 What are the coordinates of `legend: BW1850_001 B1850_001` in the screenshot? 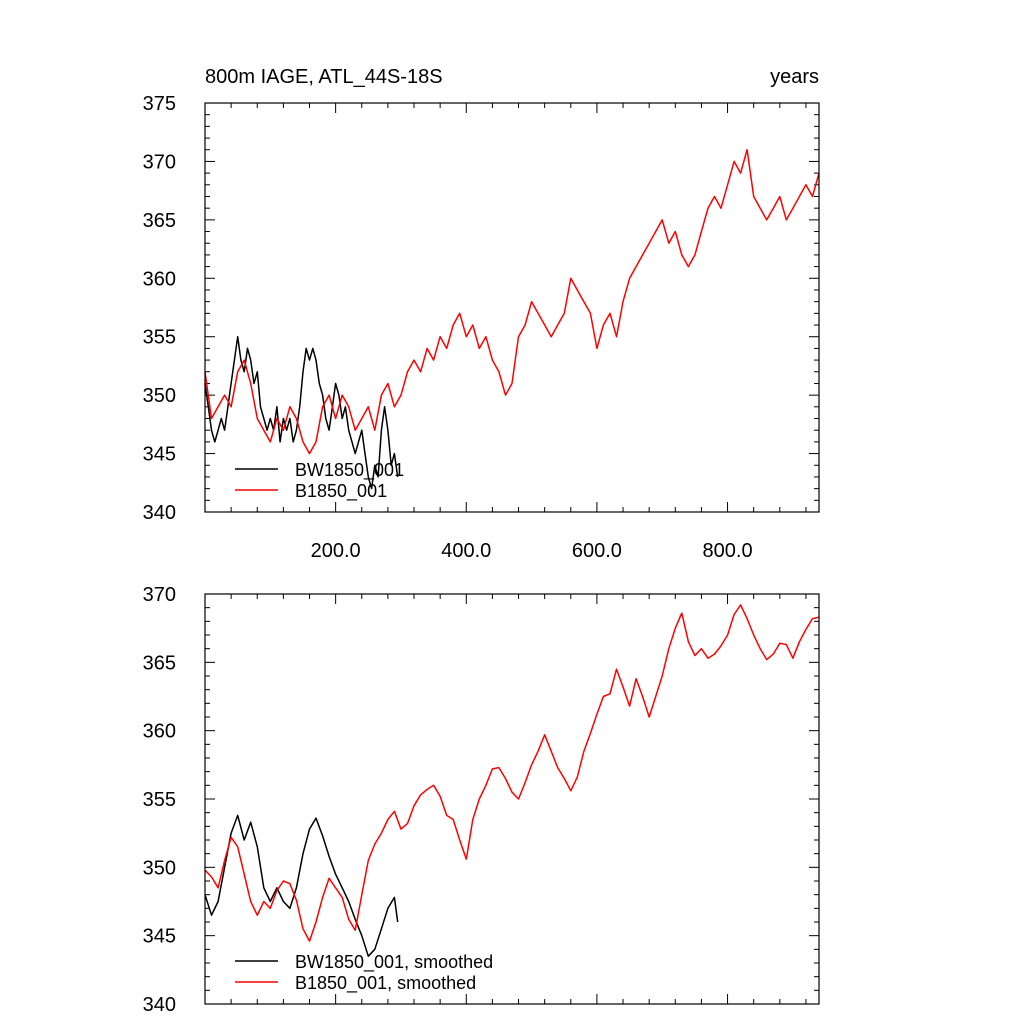 It's located at (319, 481).